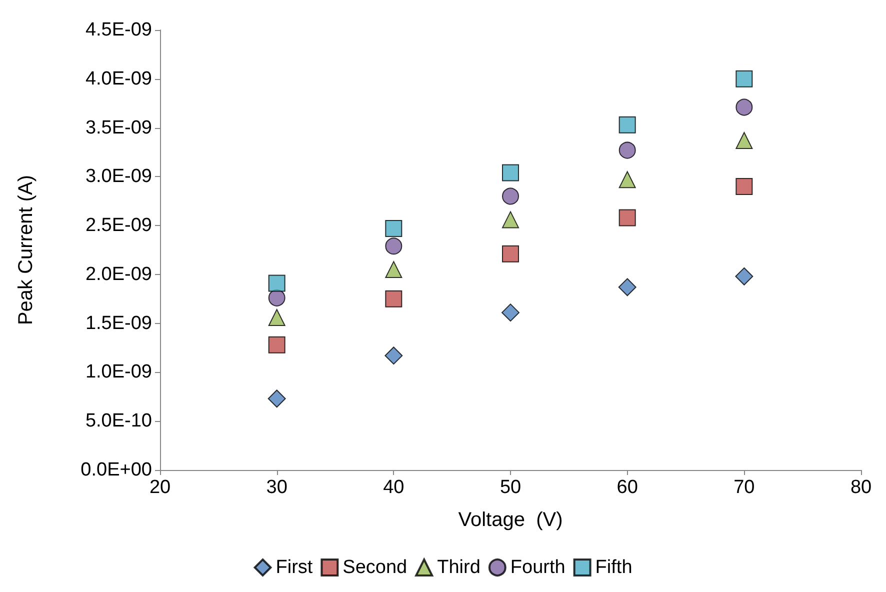  I want to click on x-tick-label: 80, so click(861, 487).